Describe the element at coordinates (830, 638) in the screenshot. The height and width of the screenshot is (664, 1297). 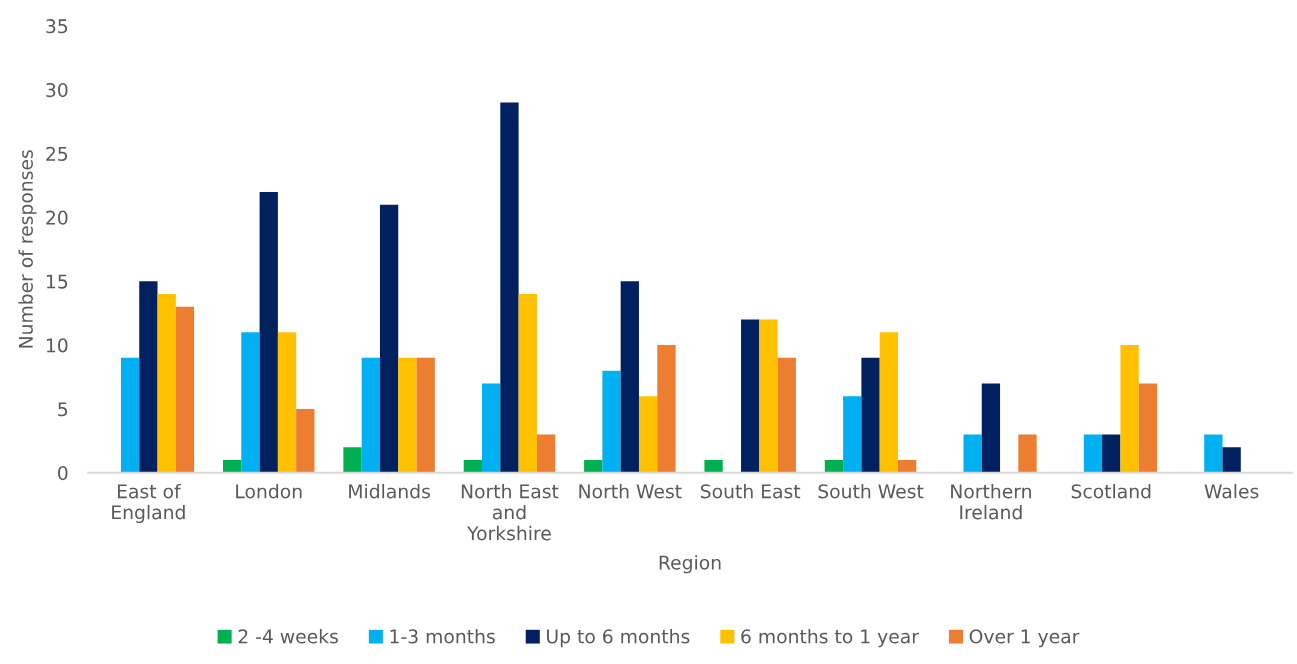
I see `legend-label: 6 months to 1 year` at that location.